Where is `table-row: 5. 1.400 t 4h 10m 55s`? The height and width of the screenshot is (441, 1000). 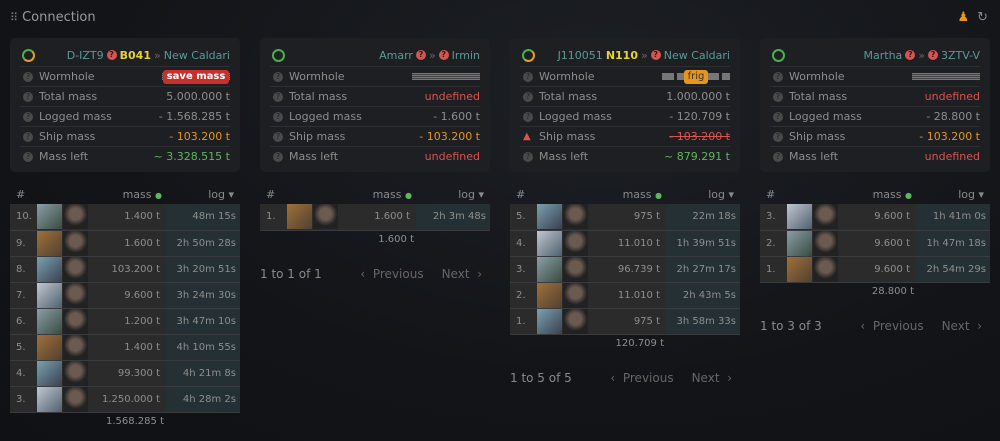
table-row: 5. 1.400 t 4h 10m 55s is located at coordinates (125, 347).